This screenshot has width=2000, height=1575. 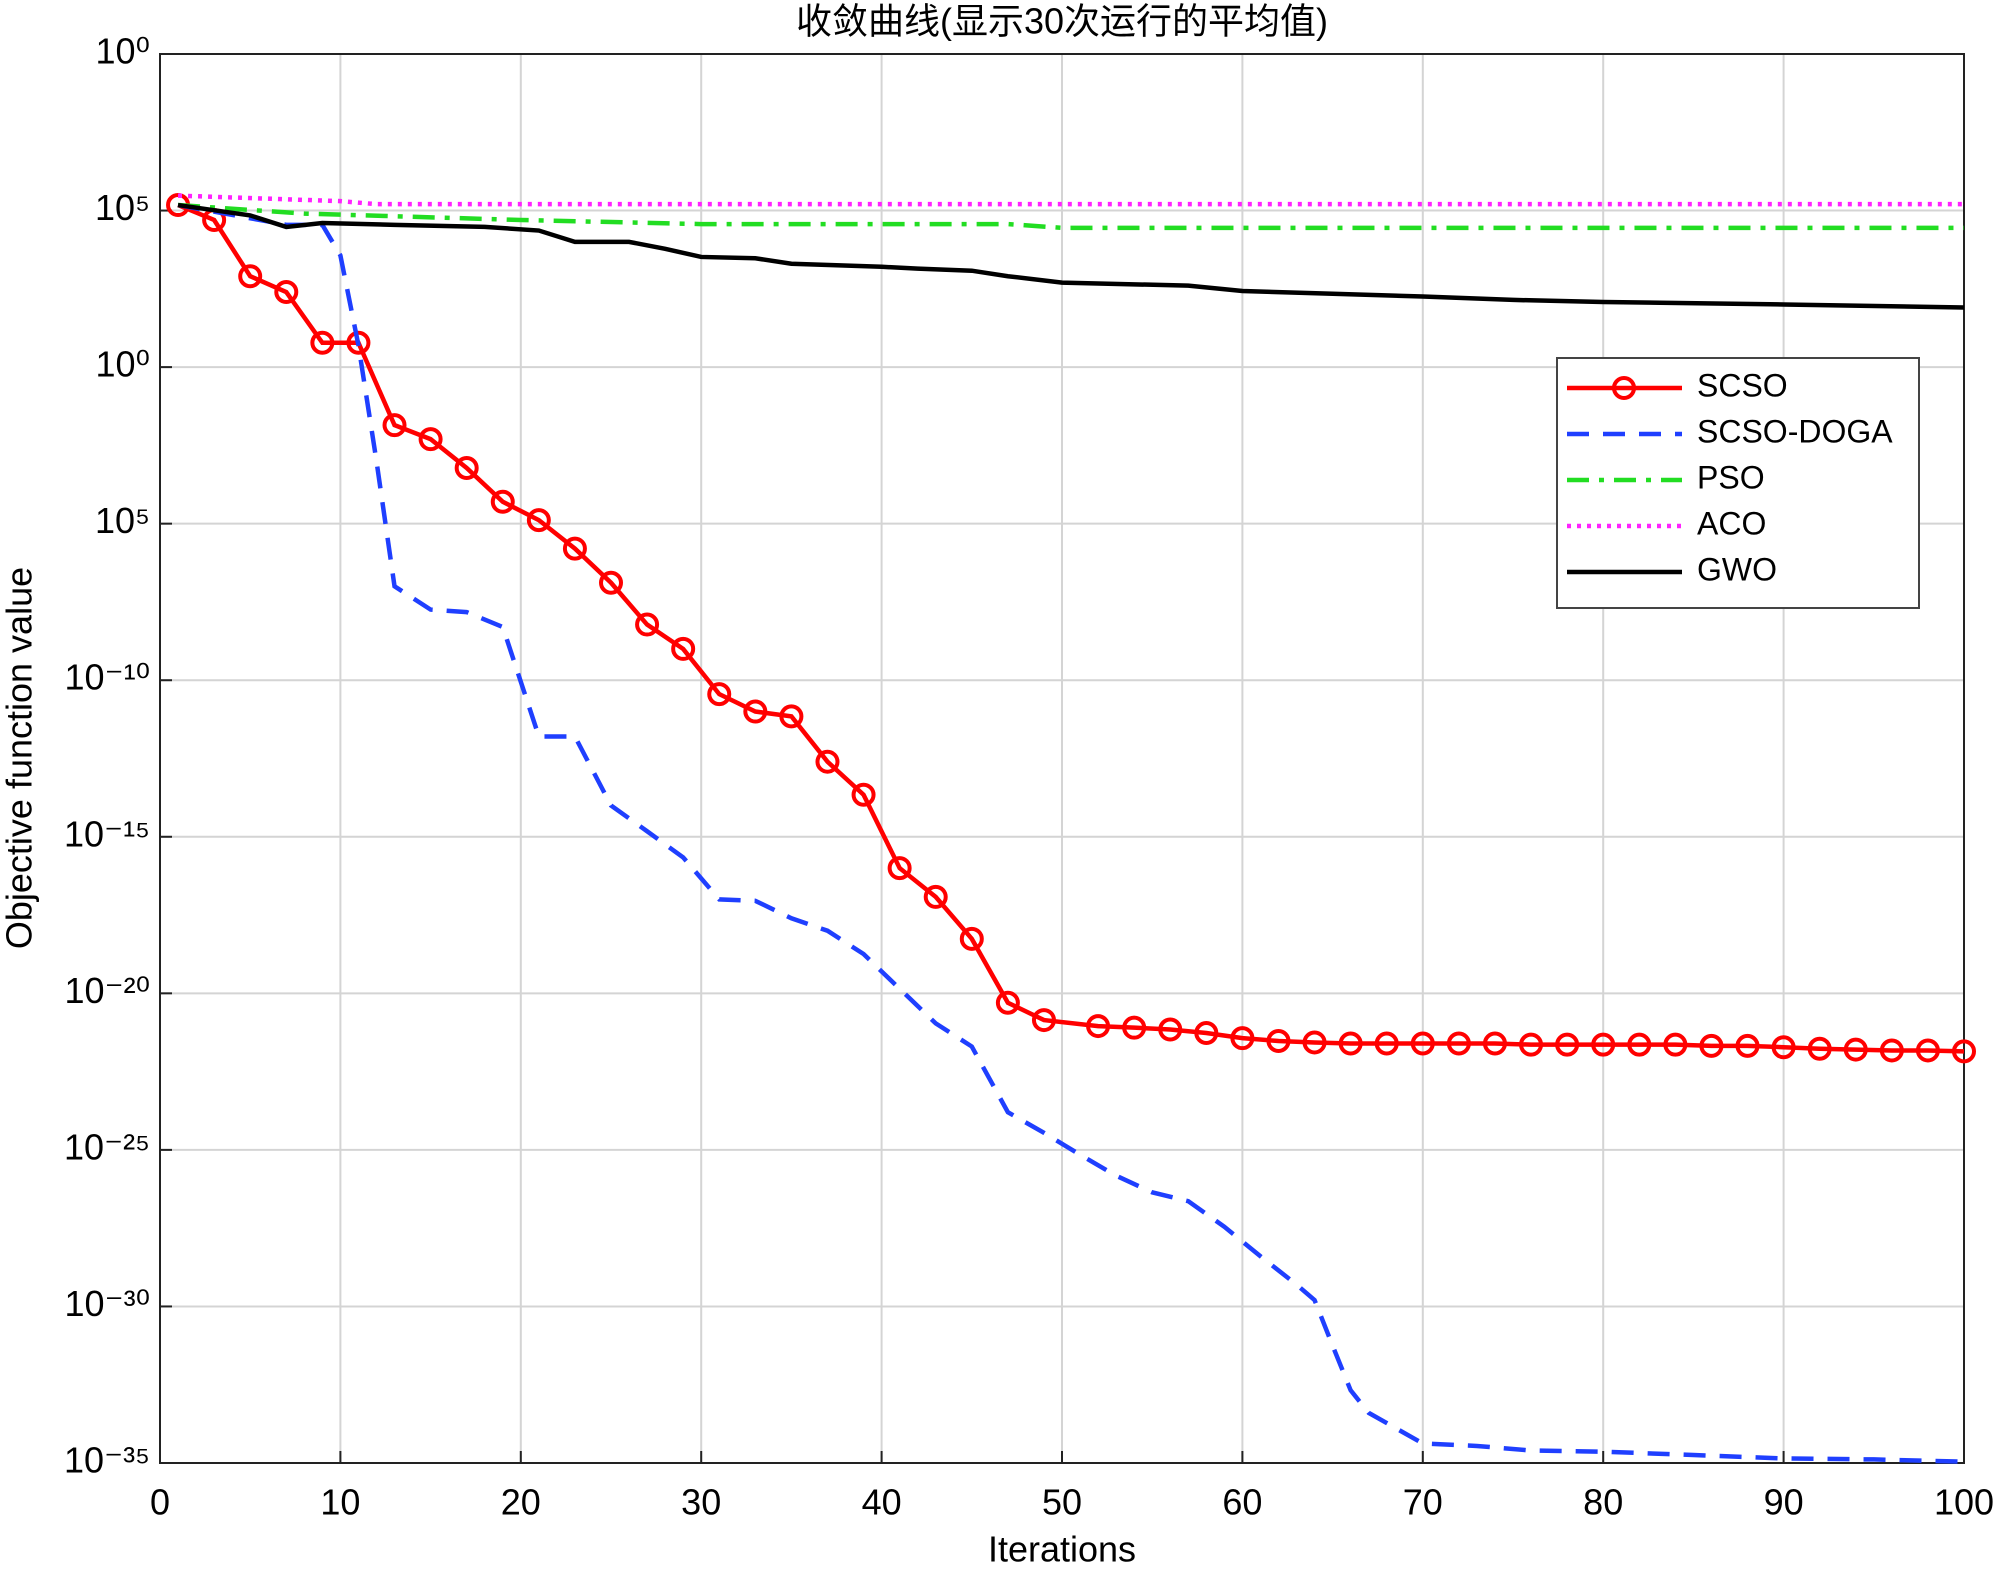 I want to click on x-tick-label: 30, so click(x=701, y=1502).